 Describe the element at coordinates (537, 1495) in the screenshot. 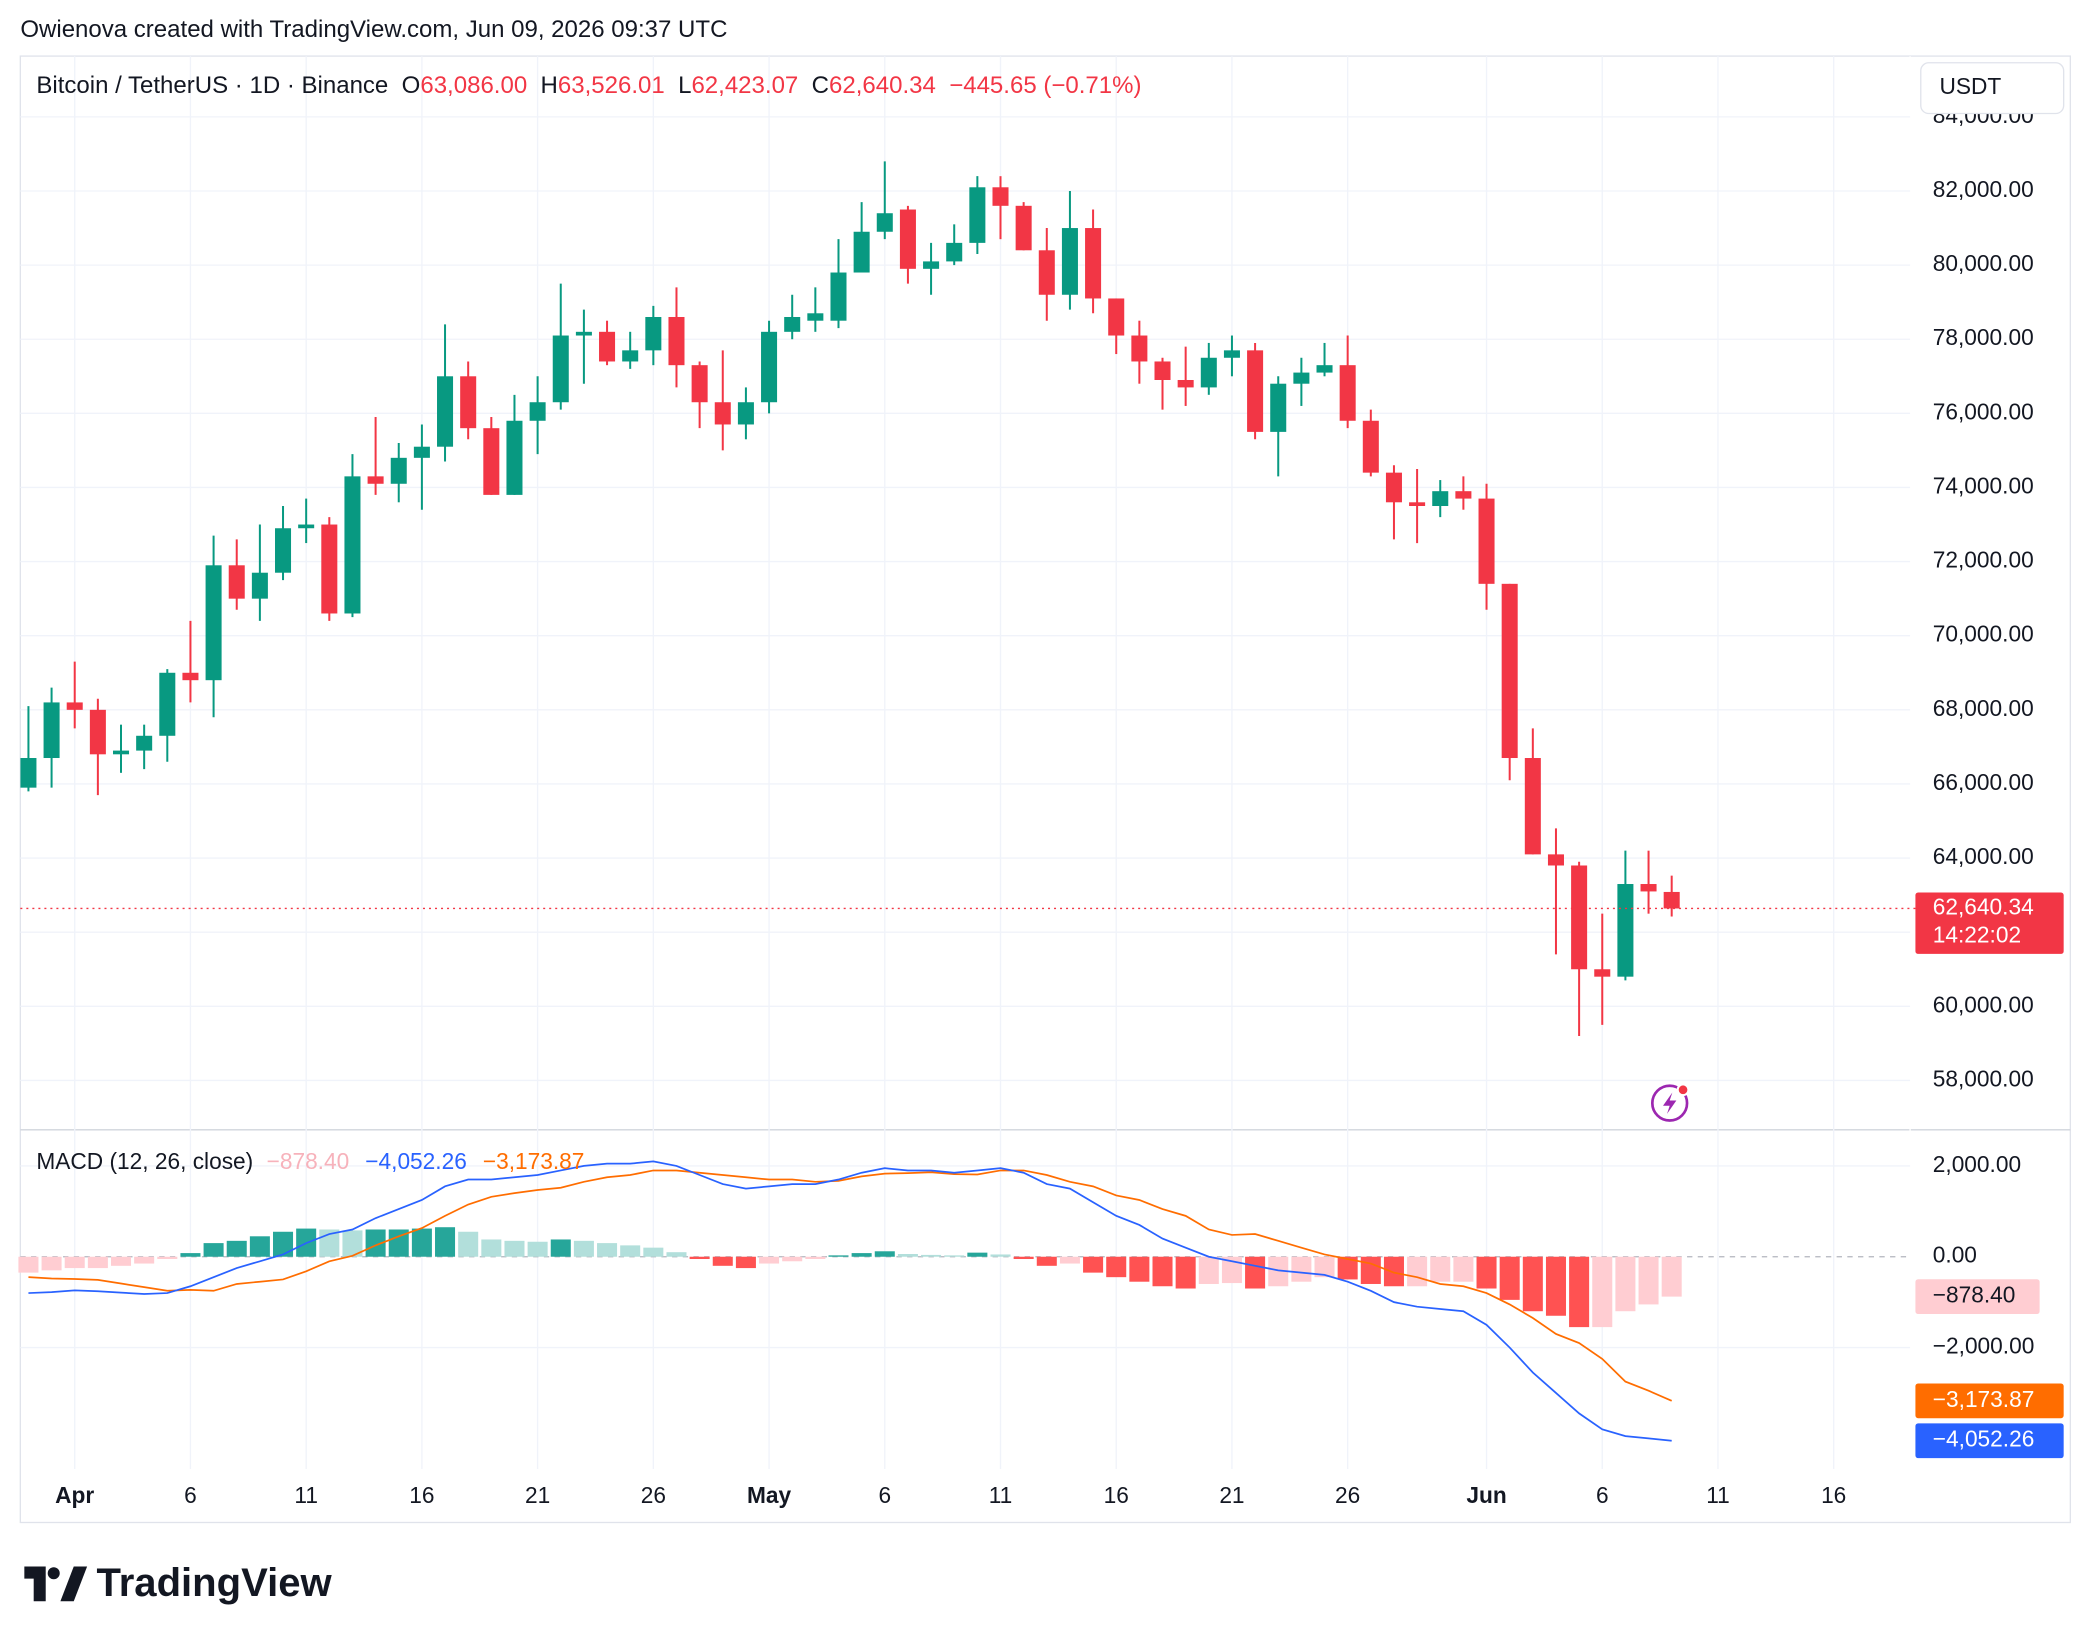

I see `x-tick-label: 21` at that location.